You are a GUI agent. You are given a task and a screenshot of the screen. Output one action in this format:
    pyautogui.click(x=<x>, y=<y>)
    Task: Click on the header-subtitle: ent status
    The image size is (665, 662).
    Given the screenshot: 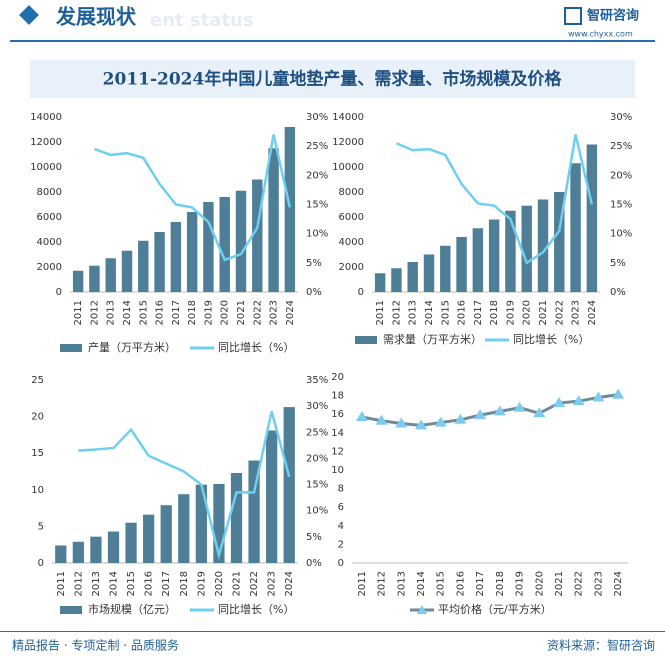 What is the action you would take?
    pyautogui.click(x=202, y=20)
    